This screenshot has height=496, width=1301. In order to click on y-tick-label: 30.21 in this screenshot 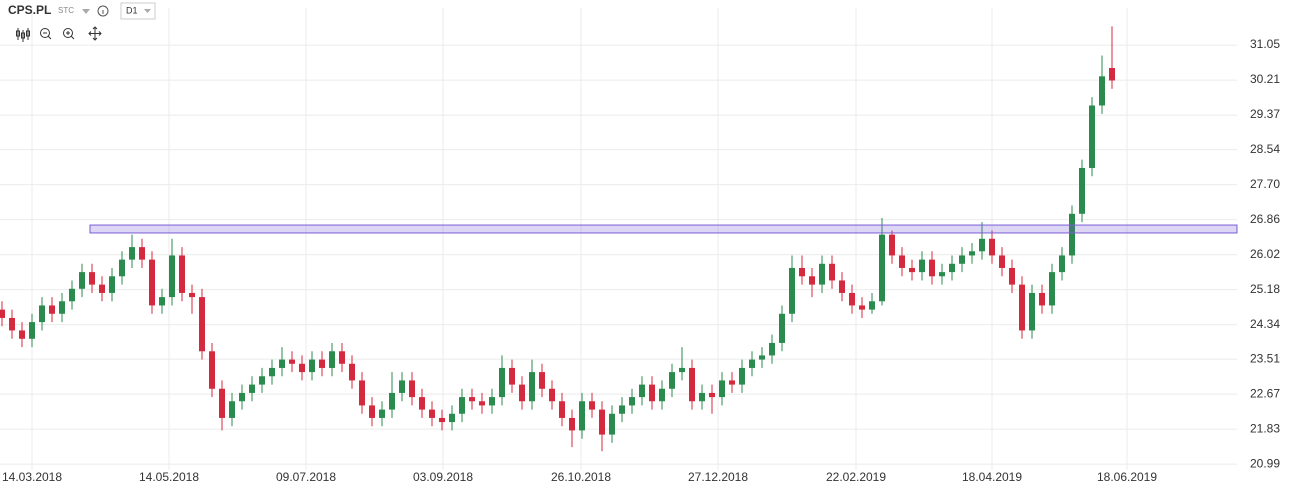, I will do `click(1265, 79)`.